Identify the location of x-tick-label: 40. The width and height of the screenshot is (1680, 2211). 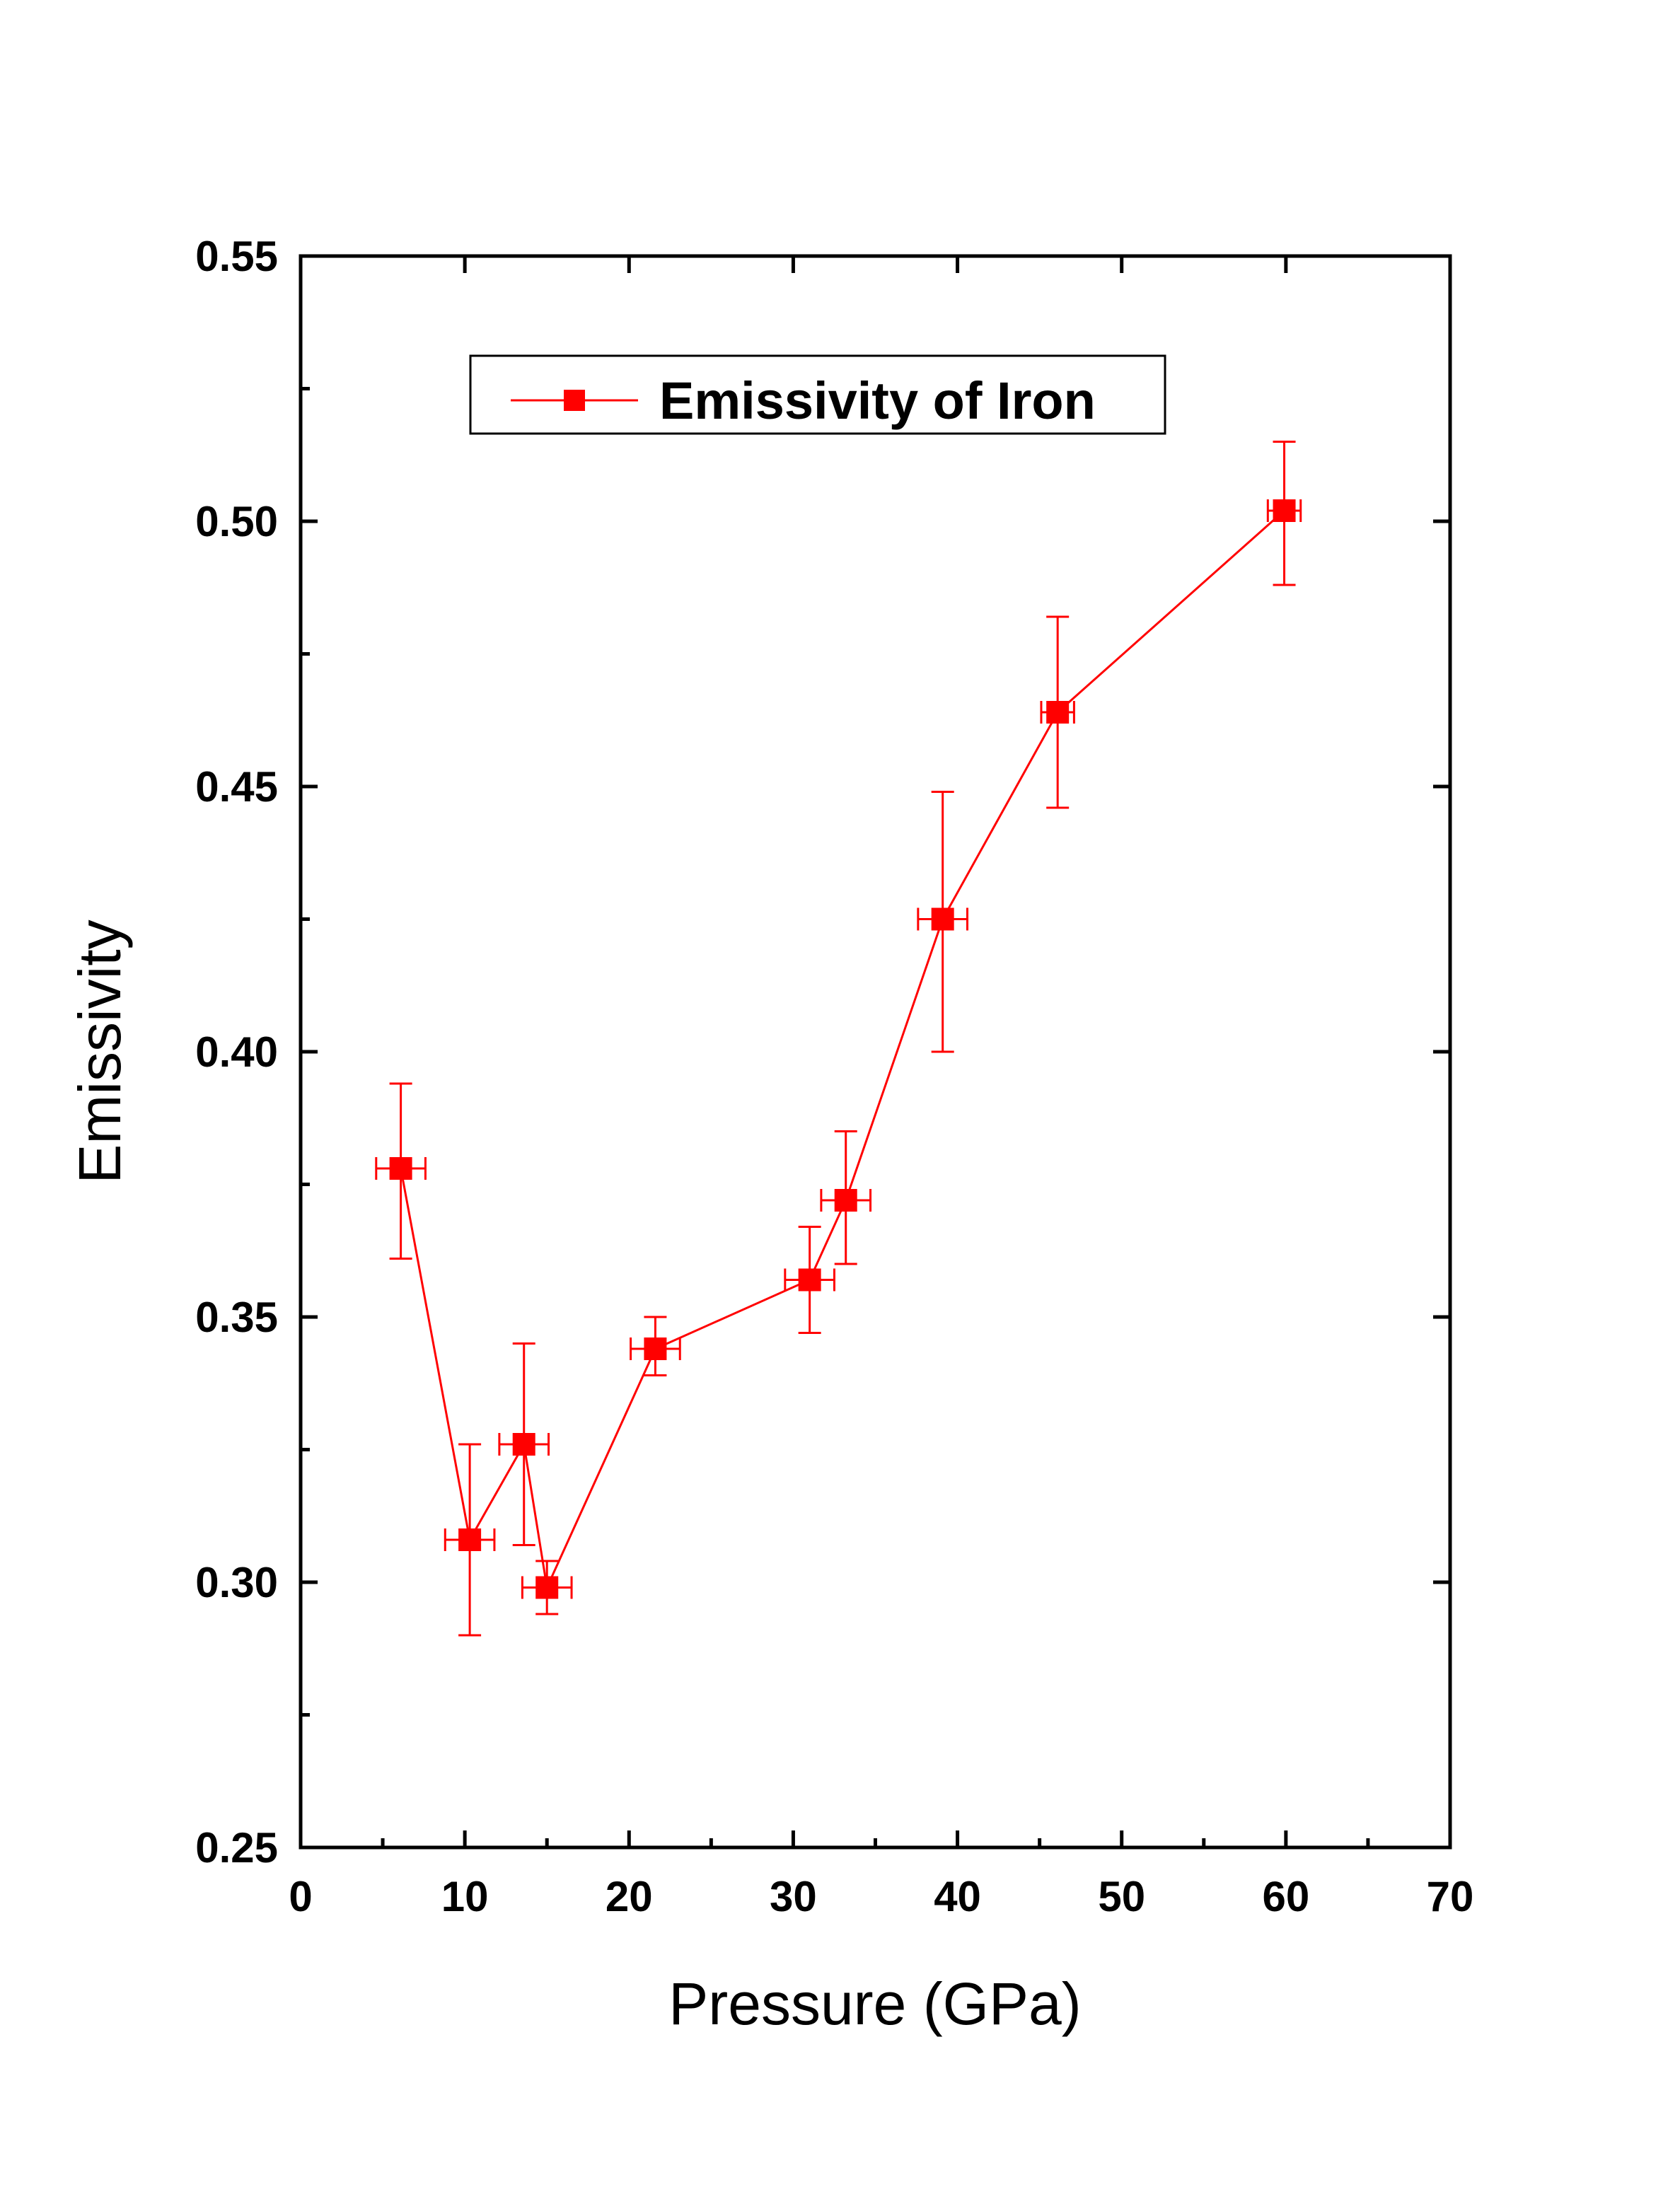
(957, 1896).